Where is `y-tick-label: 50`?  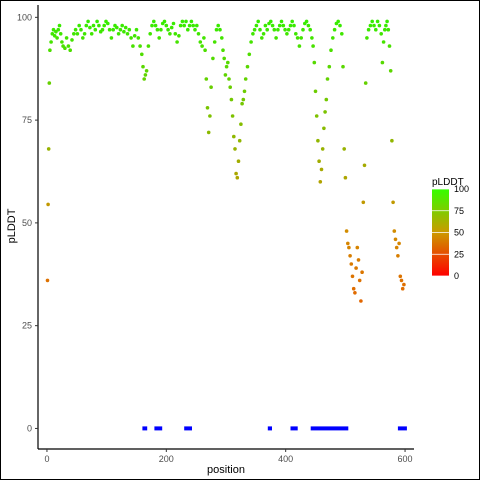 y-tick-label: 50 is located at coordinates (27, 223).